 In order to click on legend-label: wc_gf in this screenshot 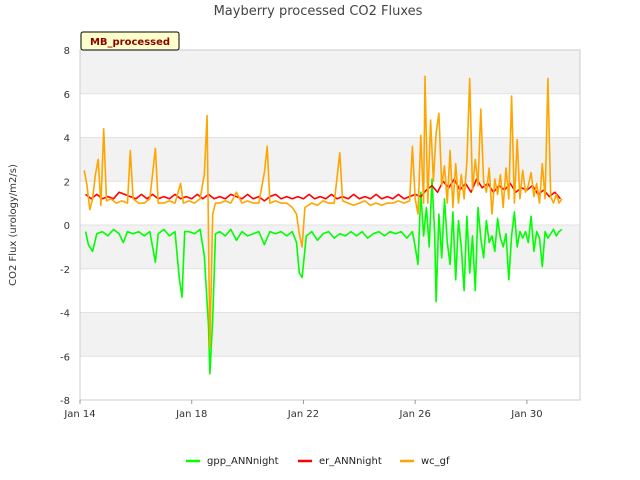, I will do `click(435, 461)`.